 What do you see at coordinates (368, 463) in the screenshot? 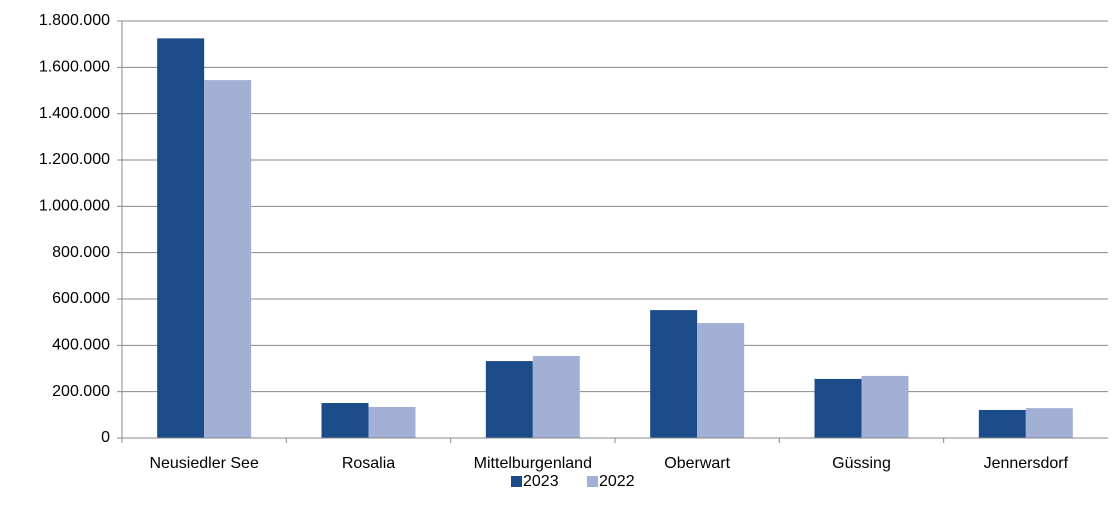
I see `x-tick-label: Rosalia` at bounding box center [368, 463].